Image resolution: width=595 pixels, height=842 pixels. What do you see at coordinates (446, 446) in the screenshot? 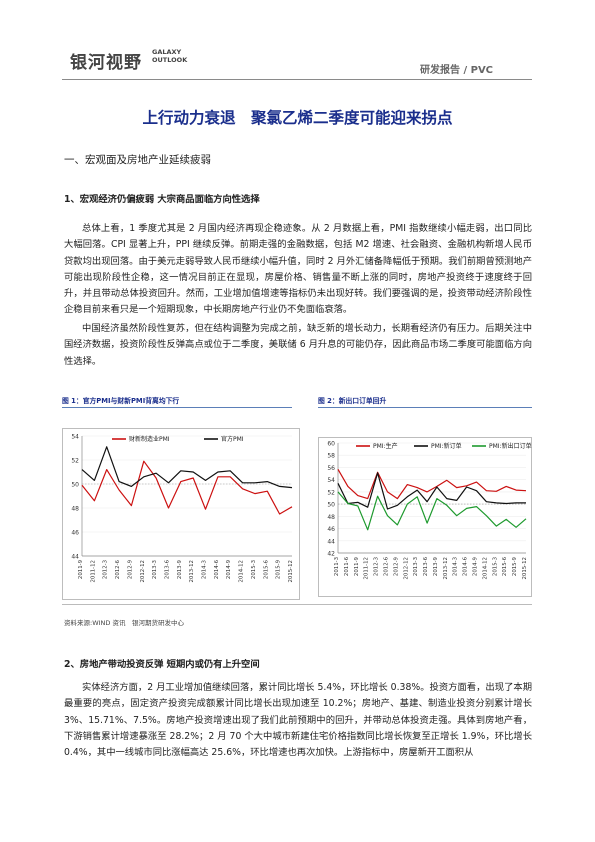
I see `legend-label: PMI:新订单` at bounding box center [446, 446].